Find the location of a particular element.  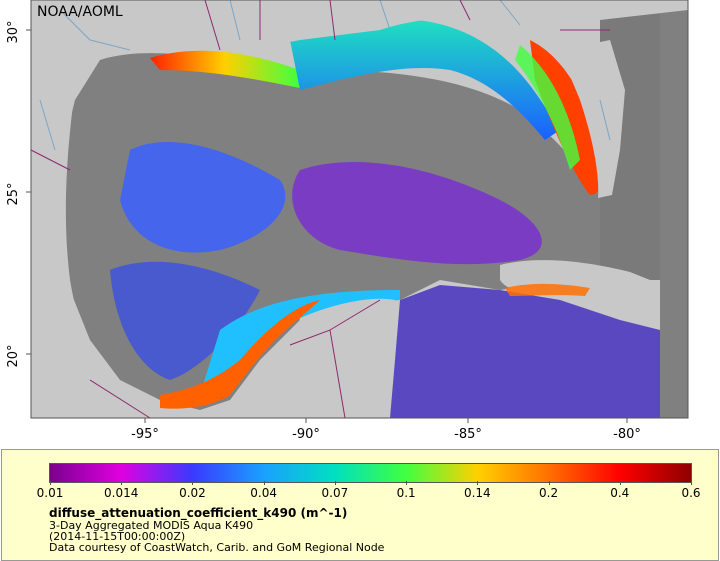

colorbar-tick-label: 0.14 is located at coordinates (477, 493).